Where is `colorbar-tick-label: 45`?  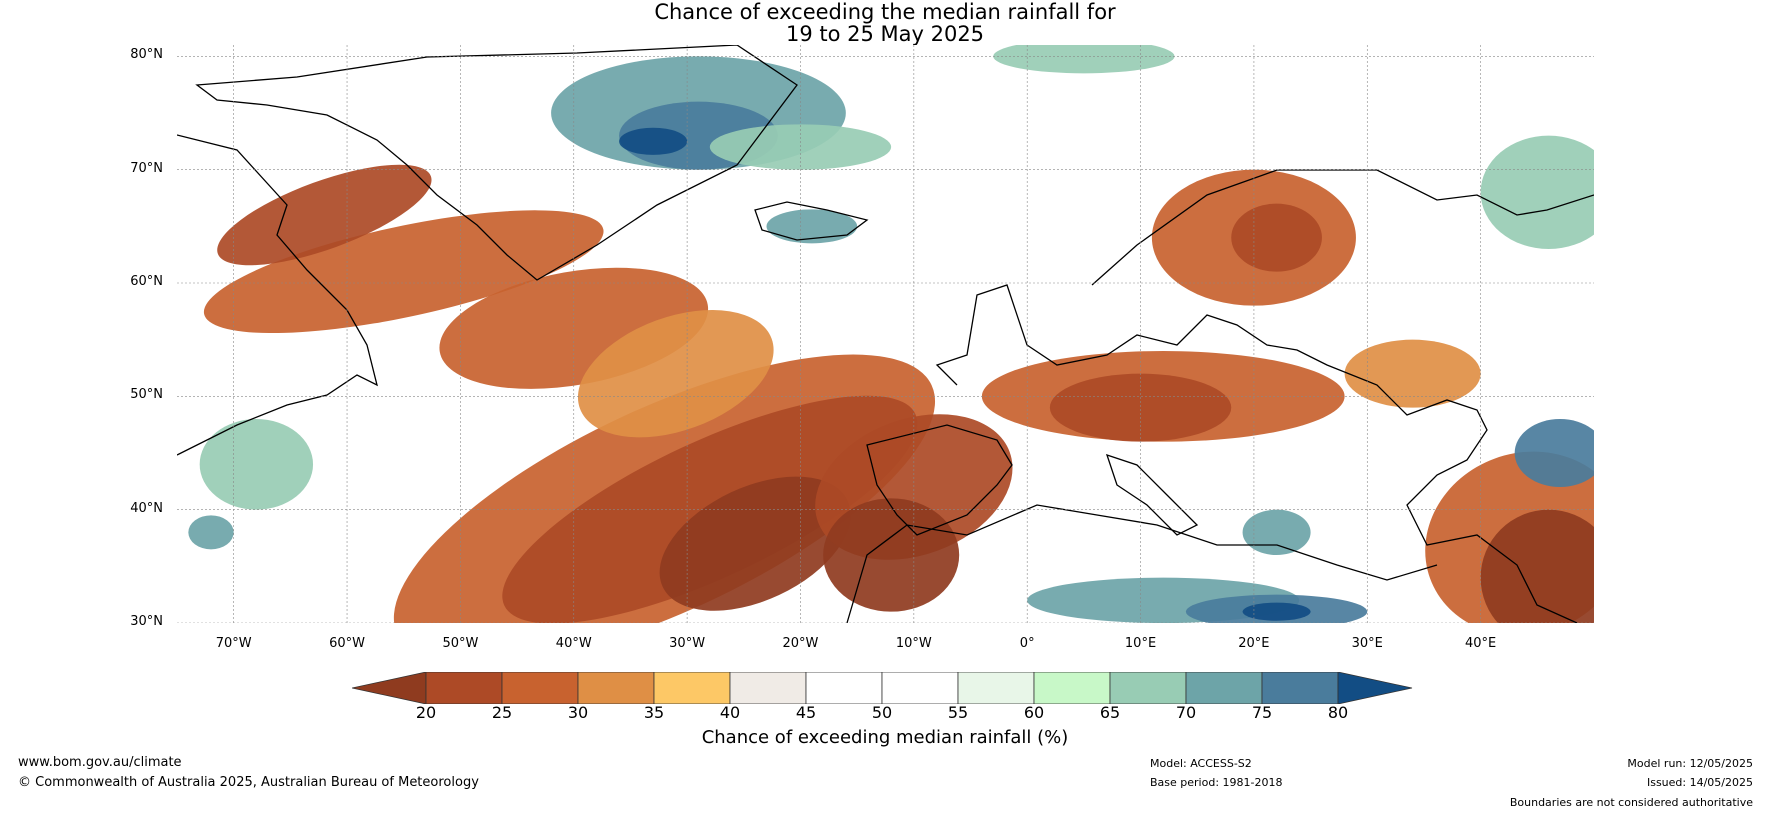 colorbar-tick-label: 45 is located at coordinates (806, 712).